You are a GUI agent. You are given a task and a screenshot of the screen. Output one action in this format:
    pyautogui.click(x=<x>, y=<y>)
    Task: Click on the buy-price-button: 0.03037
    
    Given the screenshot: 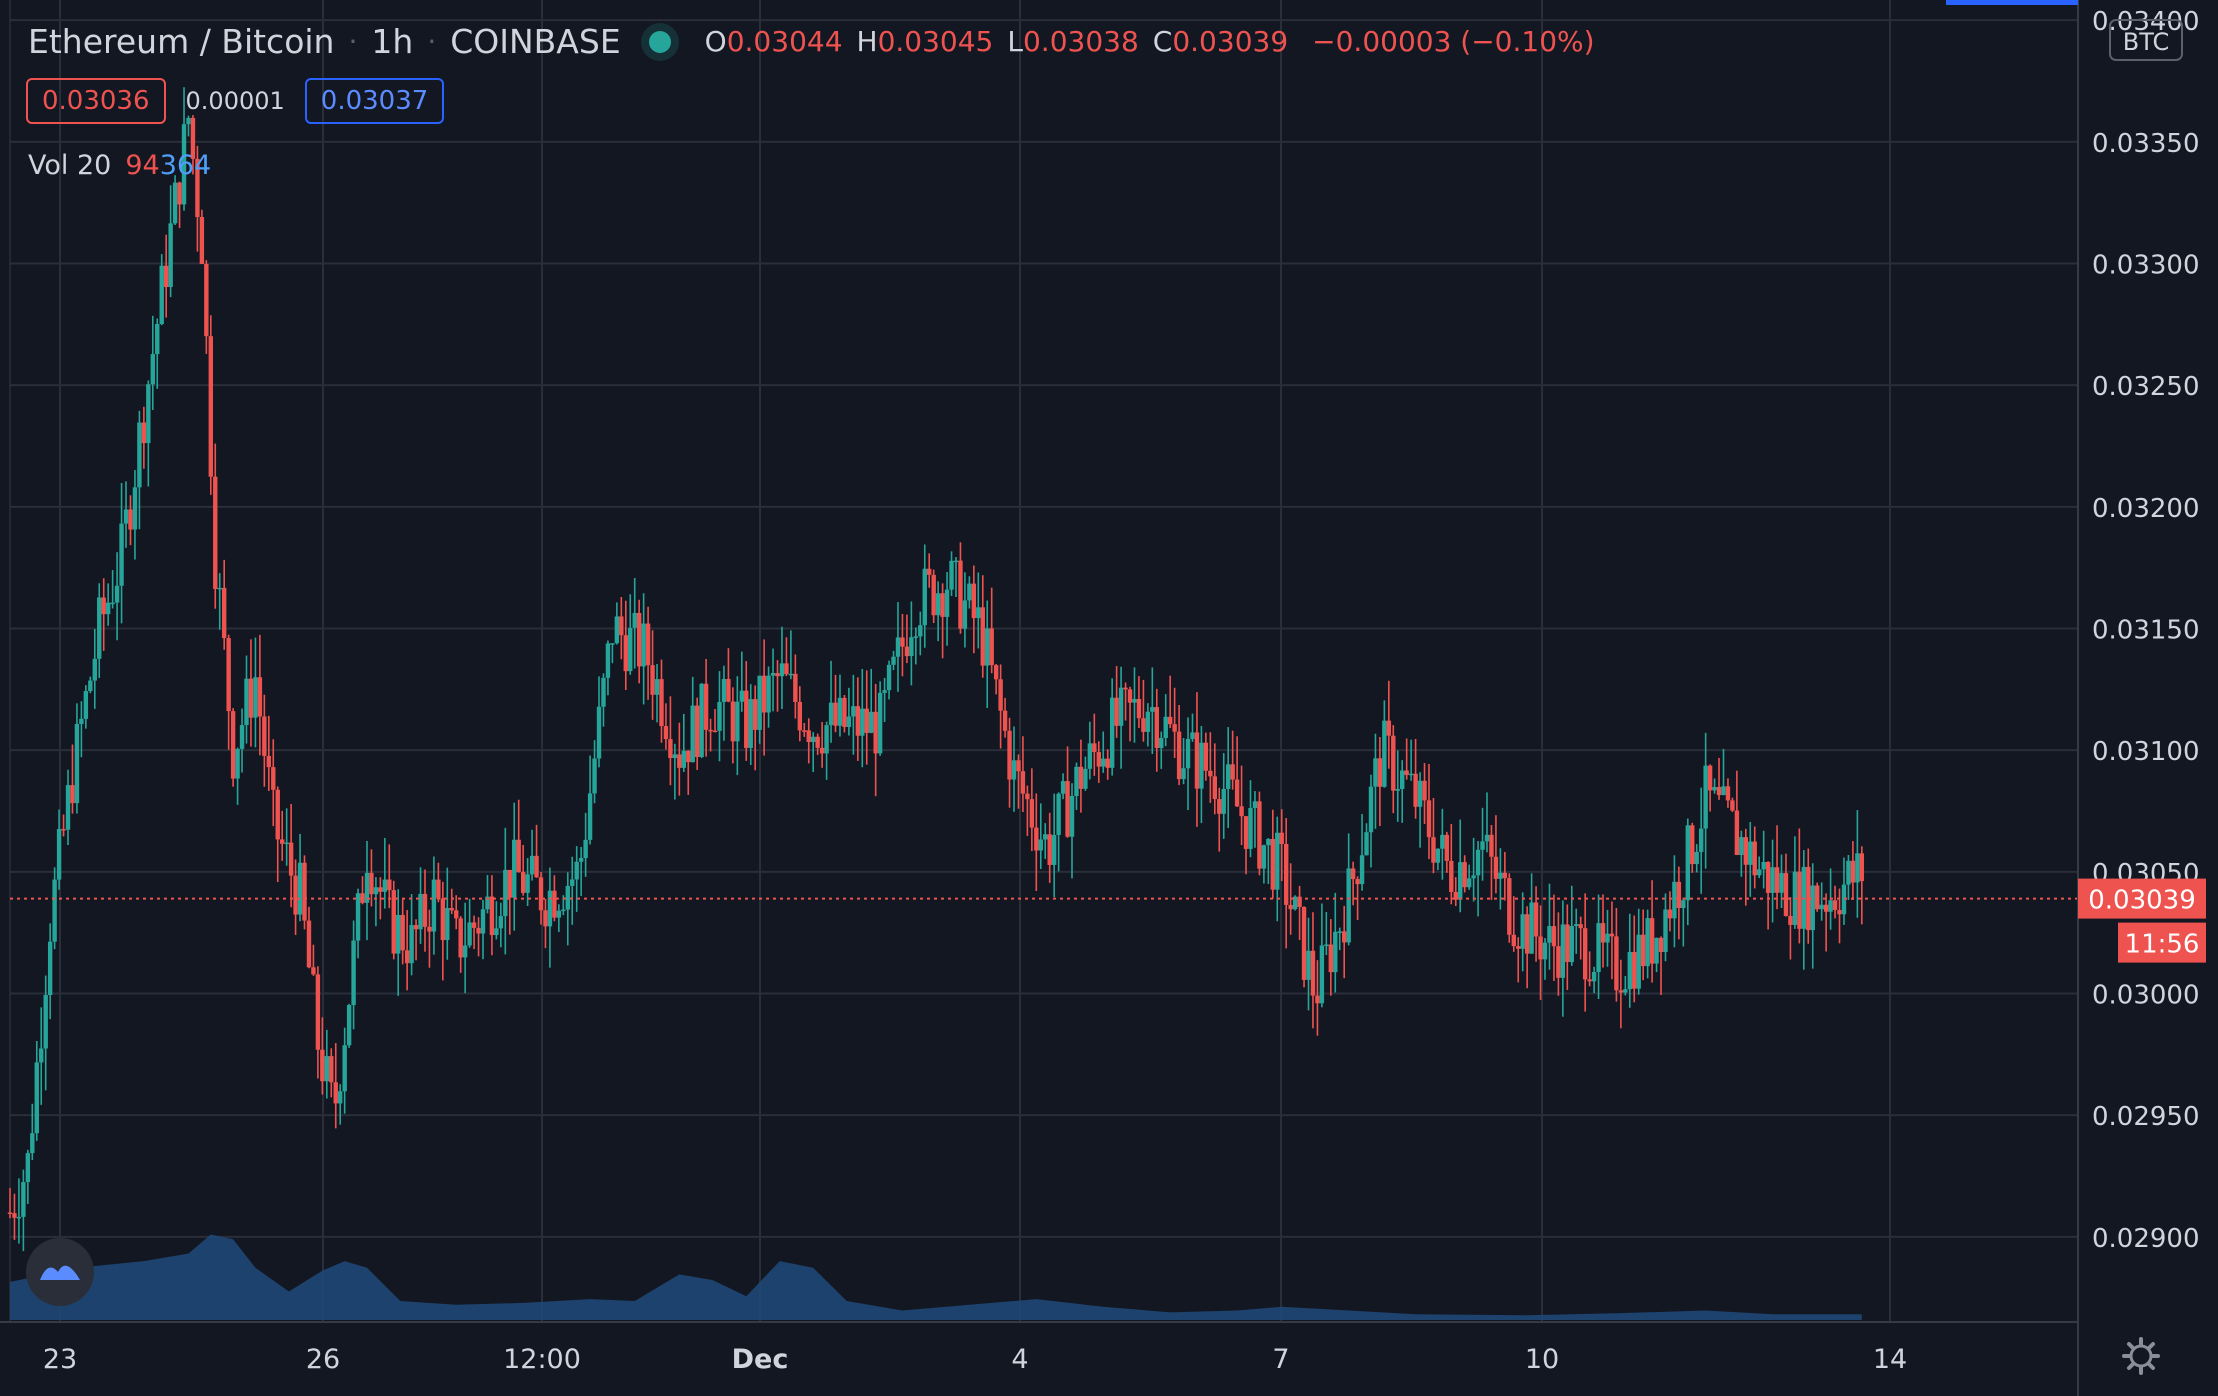 What is the action you would take?
    pyautogui.click(x=374, y=101)
    